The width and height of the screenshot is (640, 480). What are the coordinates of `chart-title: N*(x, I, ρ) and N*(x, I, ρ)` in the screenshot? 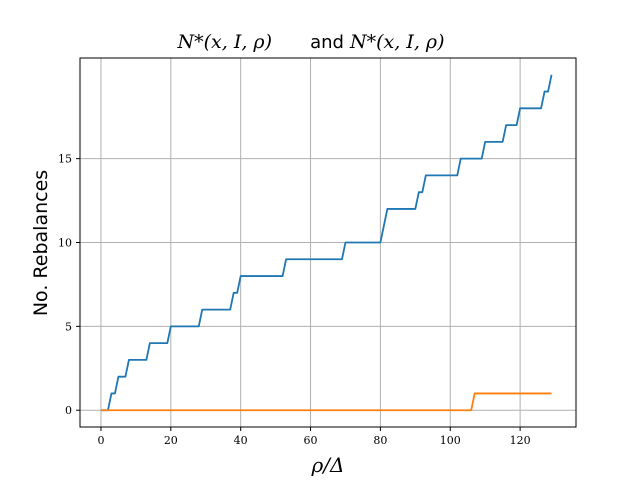 It's located at (311, 42).